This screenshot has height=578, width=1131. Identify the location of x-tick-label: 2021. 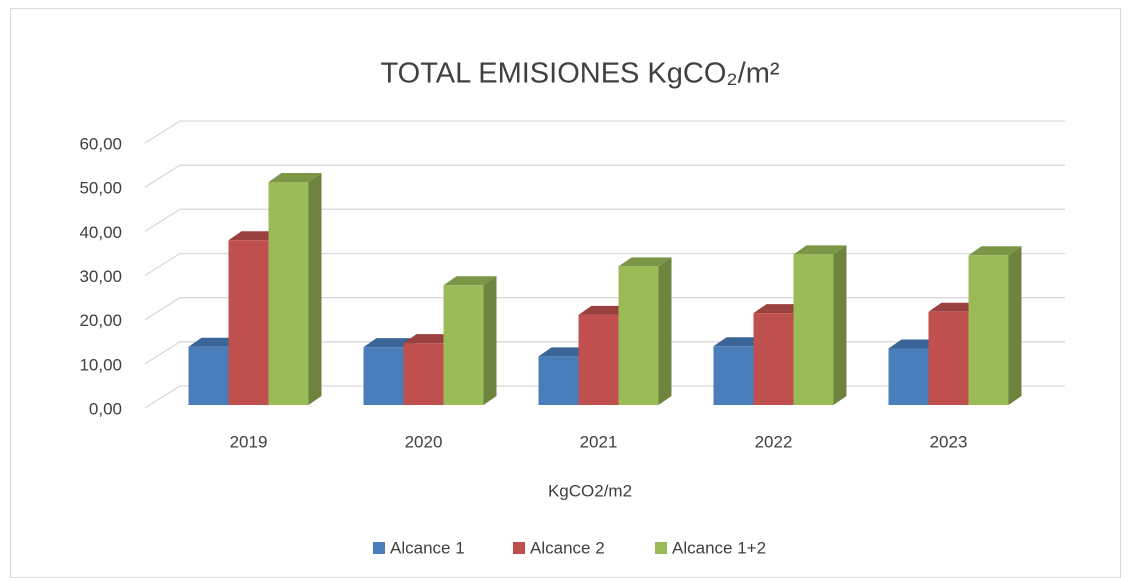
(599, 441).